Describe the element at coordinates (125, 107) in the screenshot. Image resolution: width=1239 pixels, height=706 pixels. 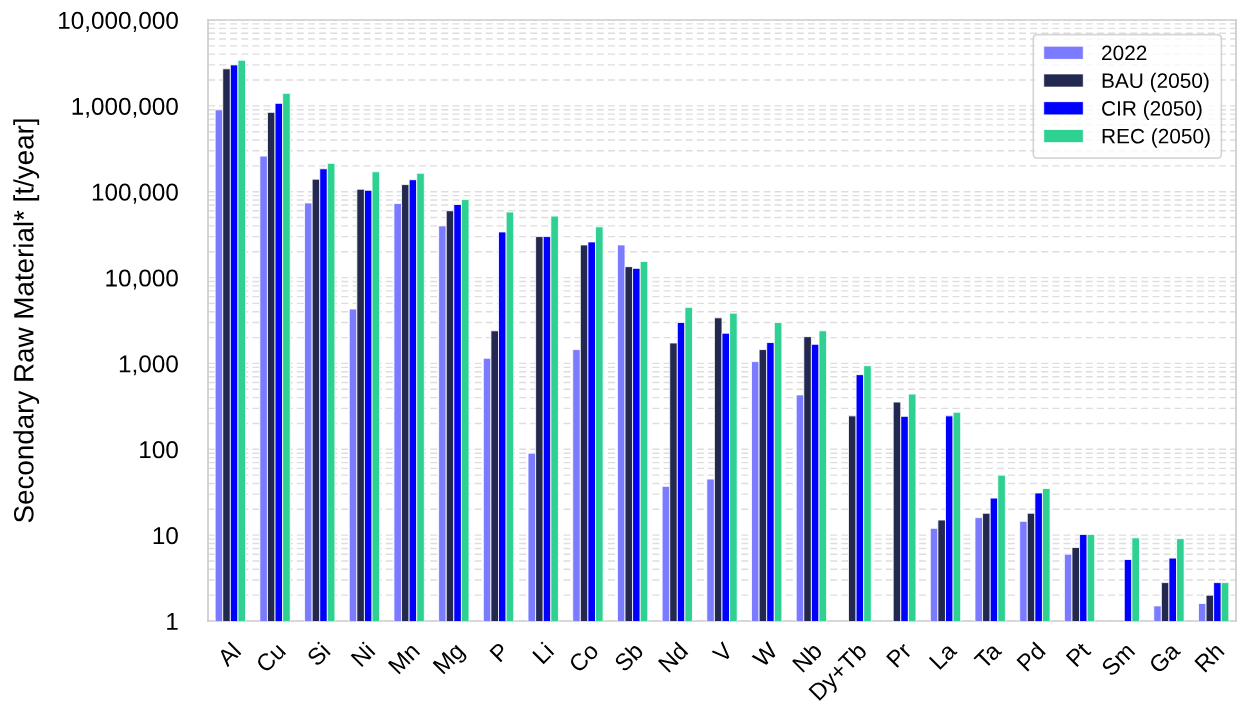
I see `y-tick-label: 1,000,000` at that location.